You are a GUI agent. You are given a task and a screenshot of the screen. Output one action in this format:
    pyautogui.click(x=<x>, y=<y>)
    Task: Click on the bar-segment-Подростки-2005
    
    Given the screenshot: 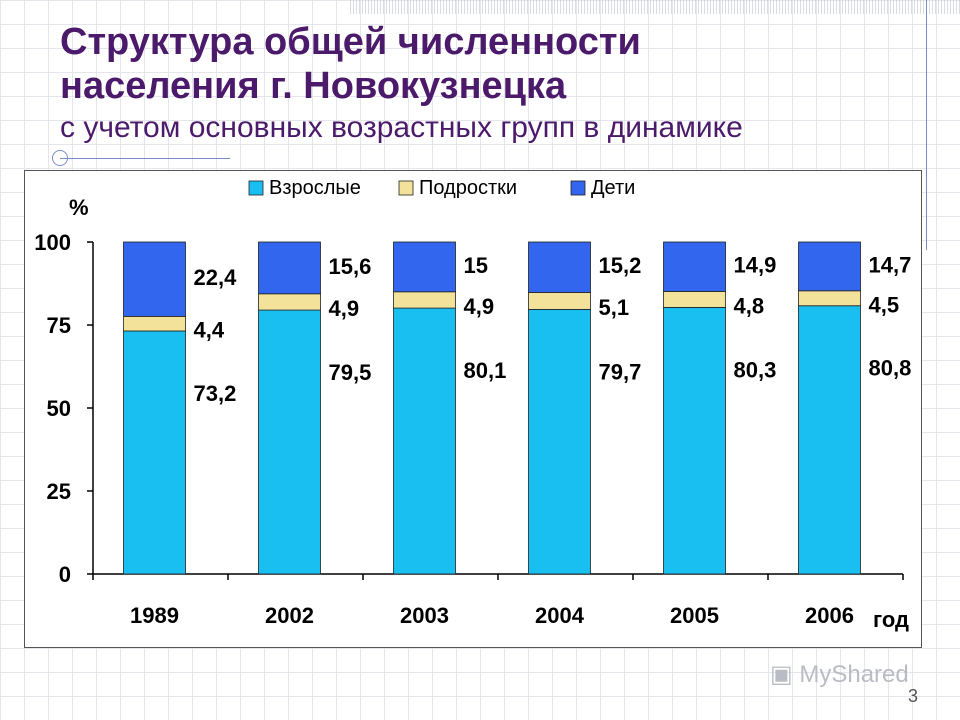 What is the action you would take?
    pyautogui.click(x=694, y=299)
    